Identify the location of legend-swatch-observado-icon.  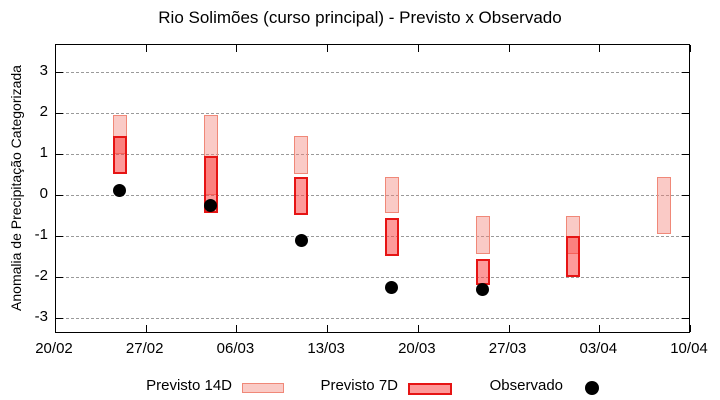
(592, 388).